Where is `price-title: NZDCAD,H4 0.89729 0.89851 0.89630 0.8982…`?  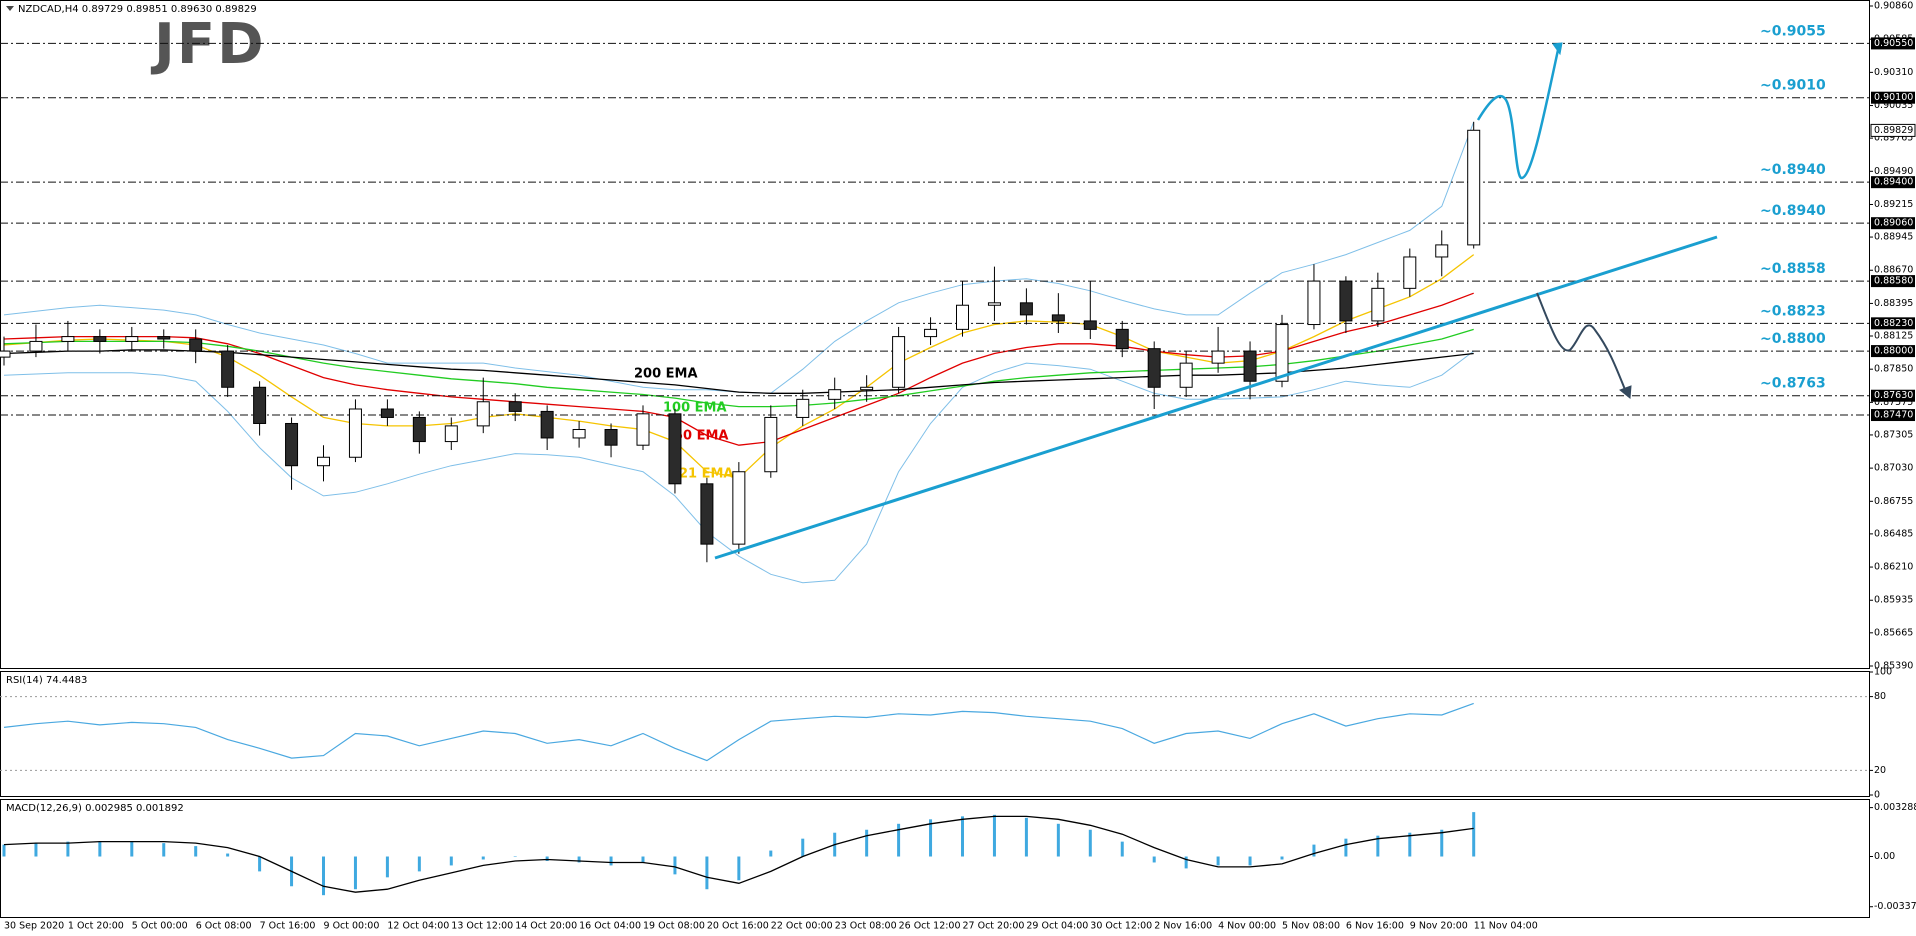 price-title: NZDCAD,H4 0.89729 0.89851 0.89630 0.8982… is located at coordinates (137, 9).